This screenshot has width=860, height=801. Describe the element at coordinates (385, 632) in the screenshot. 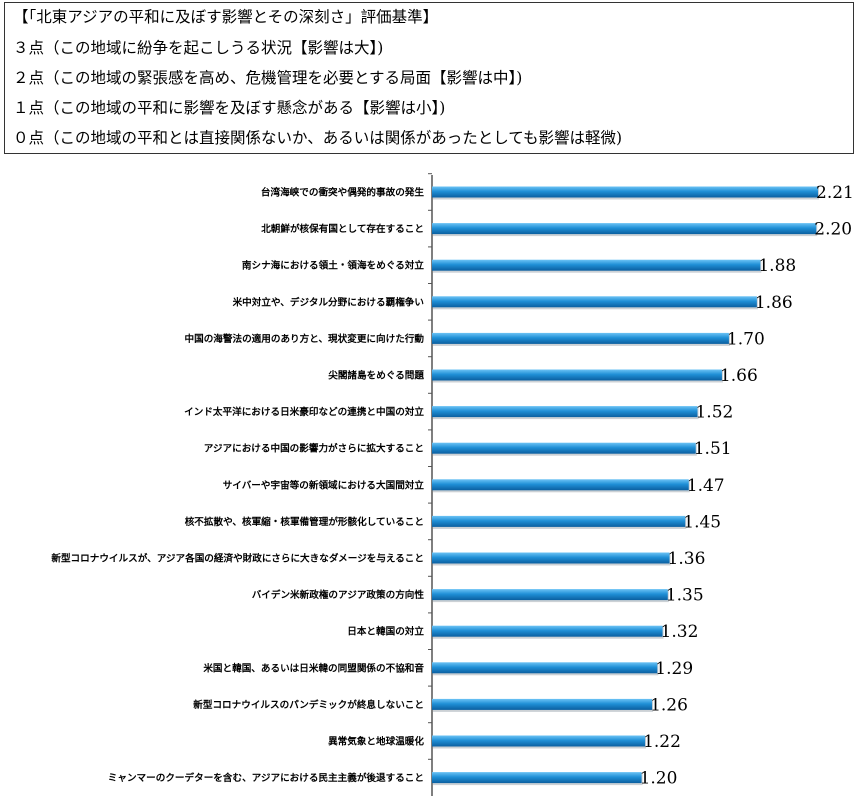

I see `category-label: 日本と韓国の対立` at that location.